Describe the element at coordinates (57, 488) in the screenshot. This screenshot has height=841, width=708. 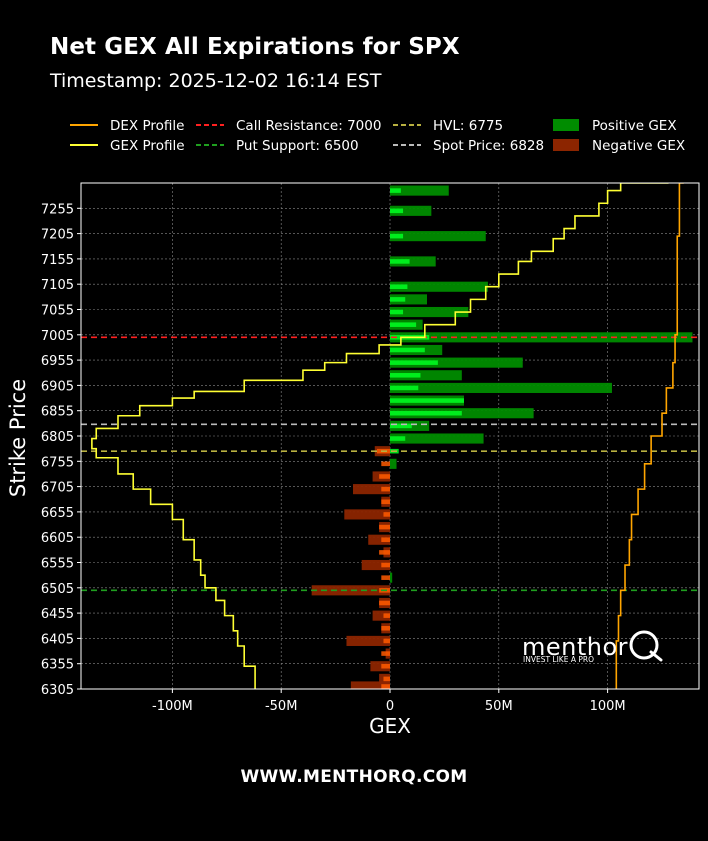
I see `y-tick-label: 6705` at that location.